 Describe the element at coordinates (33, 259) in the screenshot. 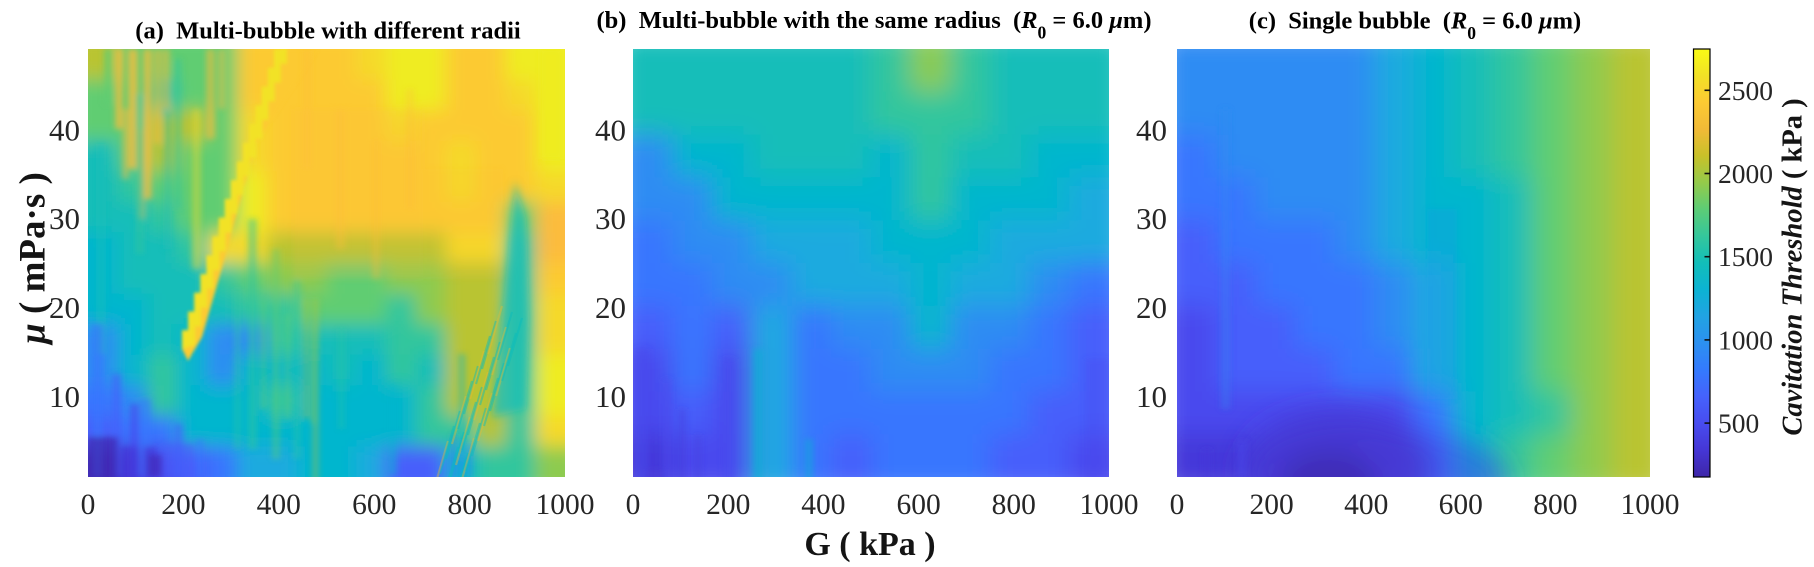

I see `svg-text: μ ( mPa·s )` at that location.